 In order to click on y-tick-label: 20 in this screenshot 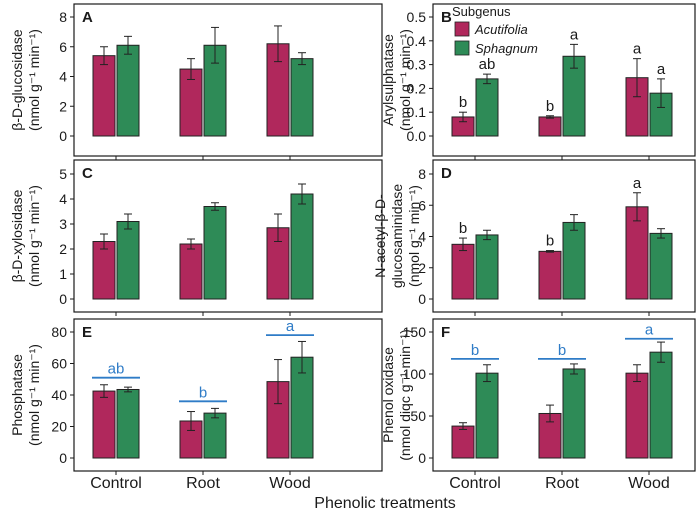, I will do `click(59, 427)`.